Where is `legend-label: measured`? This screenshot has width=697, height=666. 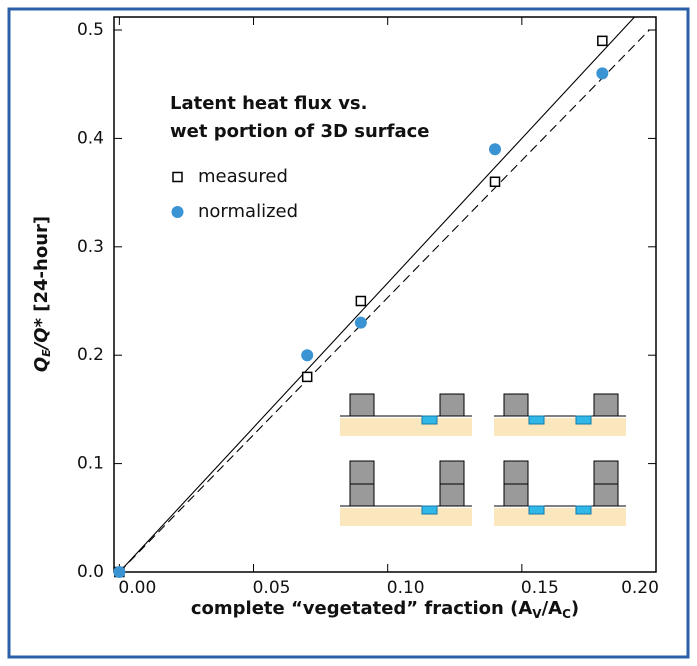 legend-label: measured is located at coordinates (243, 176).